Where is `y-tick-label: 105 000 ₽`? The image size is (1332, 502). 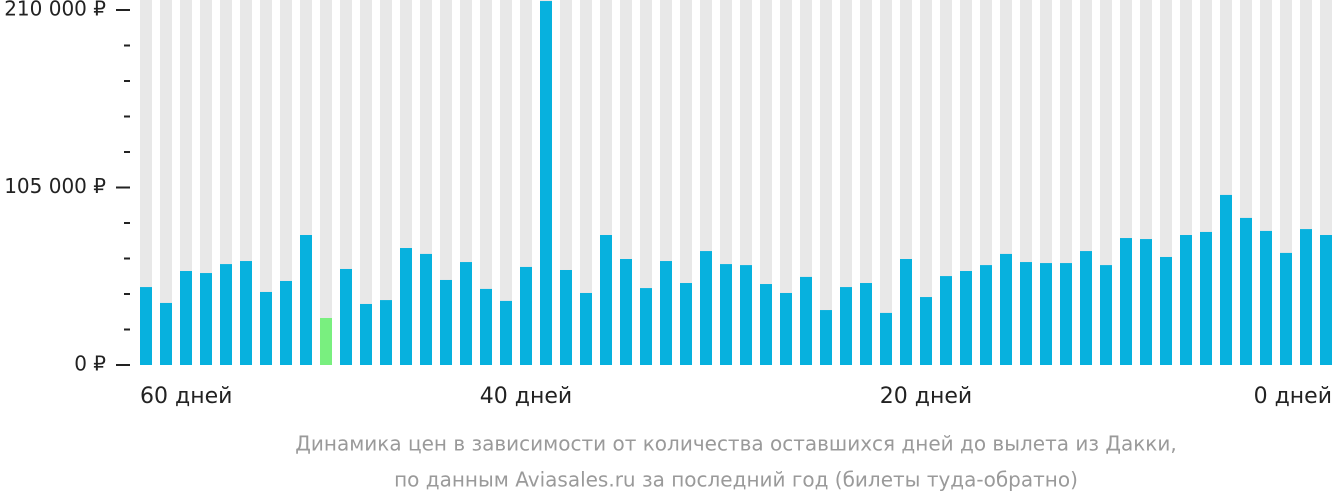
y-tick-label: 105 000 ₽ is located at coordinates (55, 186).